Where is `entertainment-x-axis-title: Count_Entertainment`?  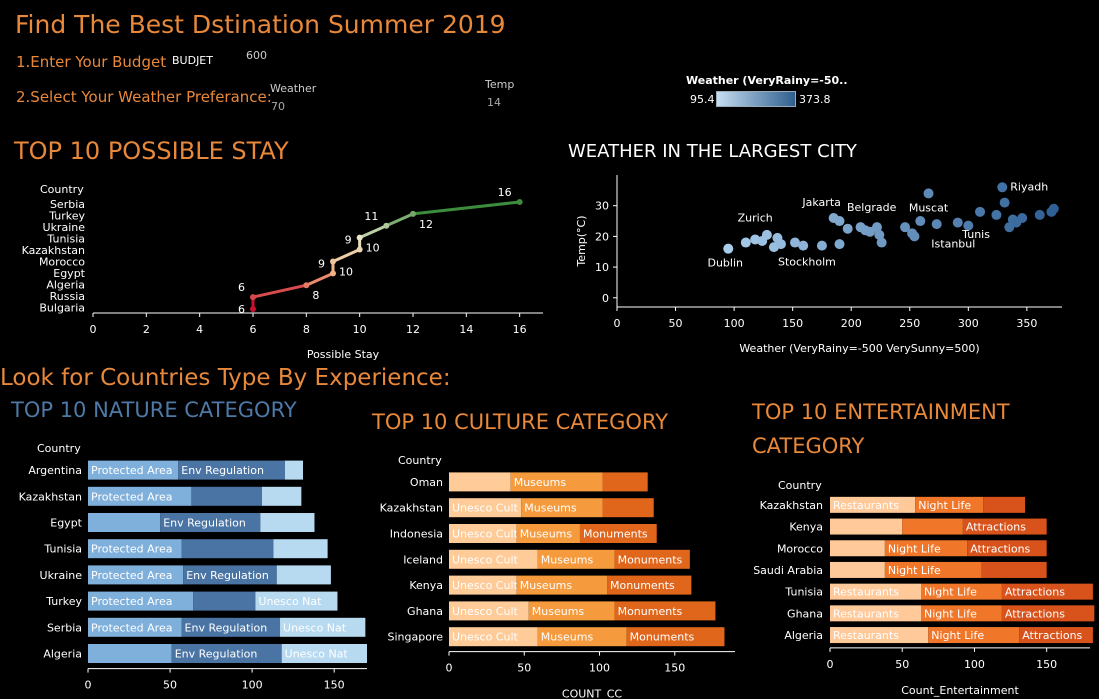
entertainment-x-axis-title: Count_Entertainment is located at coordinates (960, 690).